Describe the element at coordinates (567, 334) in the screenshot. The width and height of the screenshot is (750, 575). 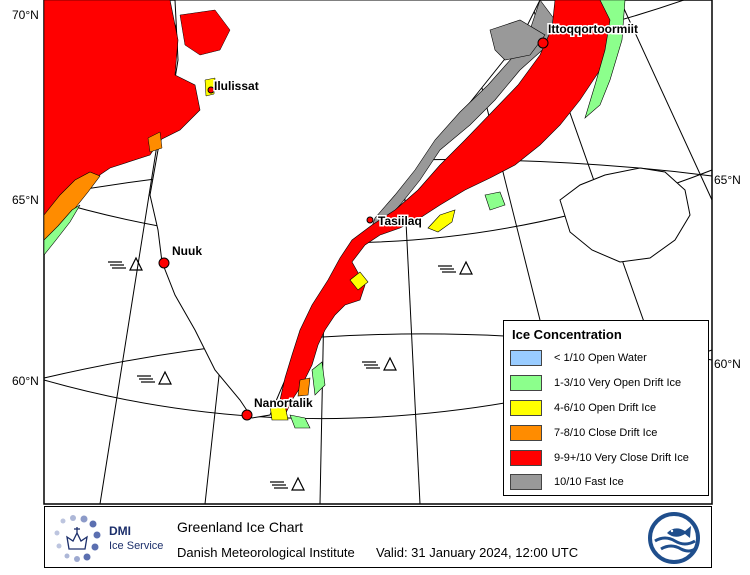
I see `legend-title: Ice Concentration` at that location.